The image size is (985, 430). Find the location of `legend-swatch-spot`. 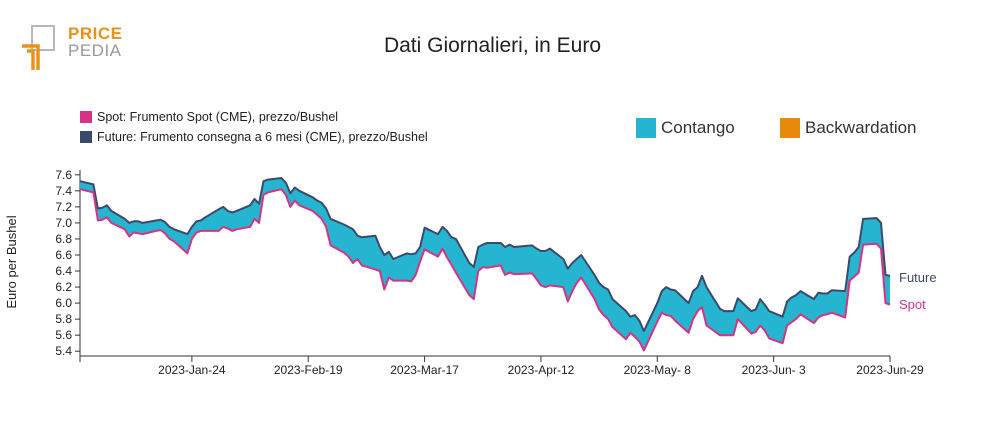

legend-swatch-spot is located at coordinates (86, 117).